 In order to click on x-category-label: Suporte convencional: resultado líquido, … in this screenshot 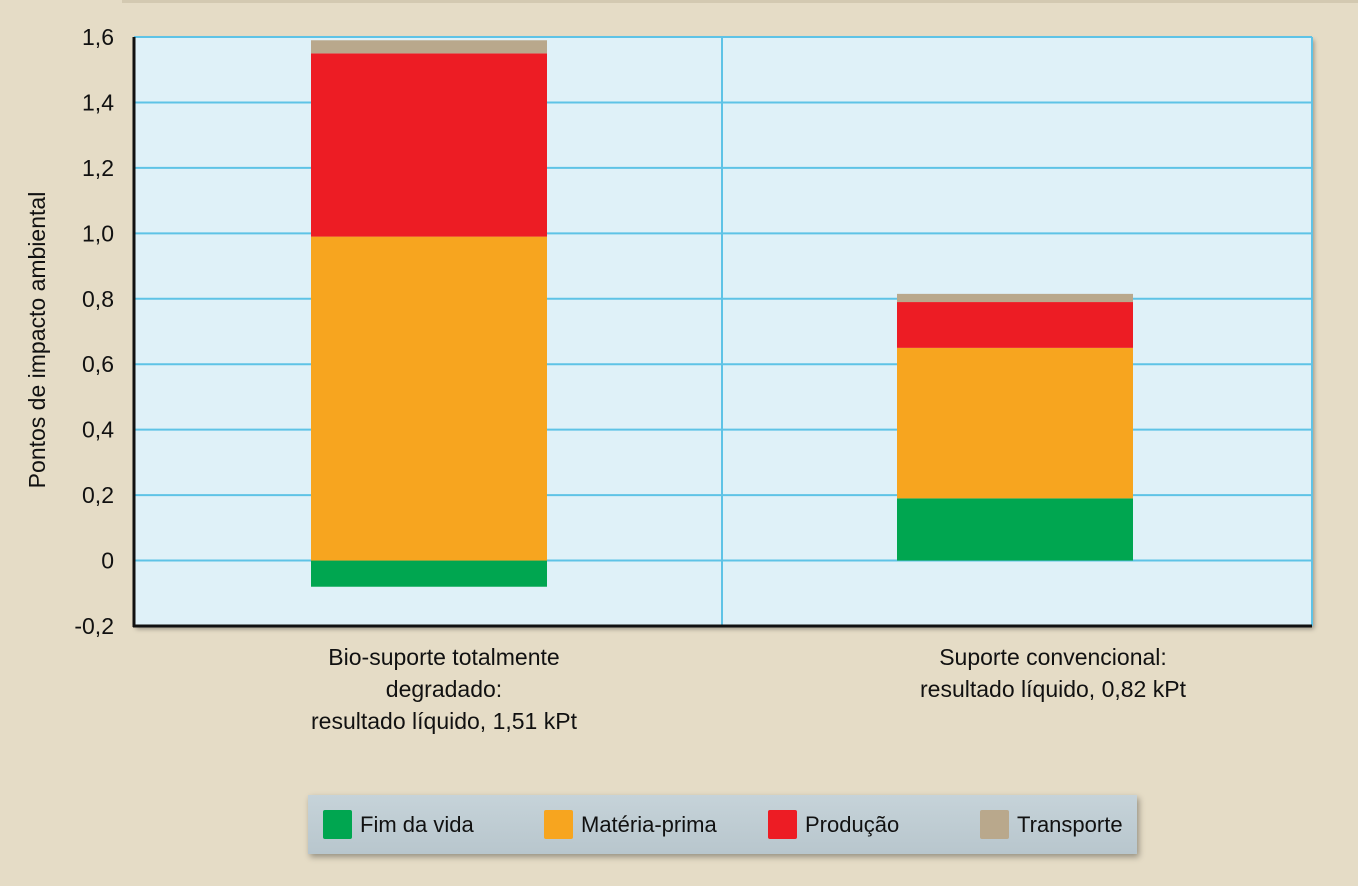, I will do `click(1053, 673)`.